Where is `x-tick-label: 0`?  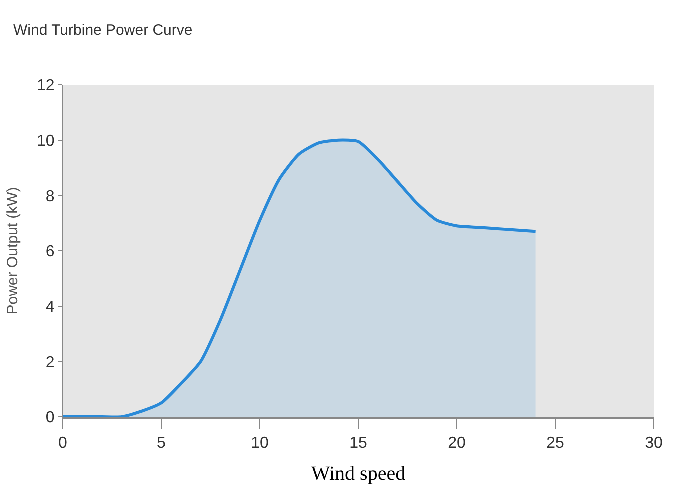
x-tick-label: 0 is located at coordinates (63, 443).